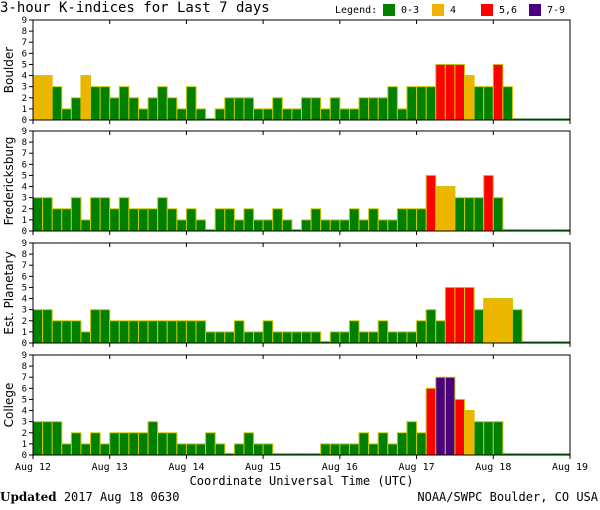 This screenshot has height=510, width=600. Describe the element at coordinates (24, 333) in the screenshot. I see `y-tick-label: 1` at that location.